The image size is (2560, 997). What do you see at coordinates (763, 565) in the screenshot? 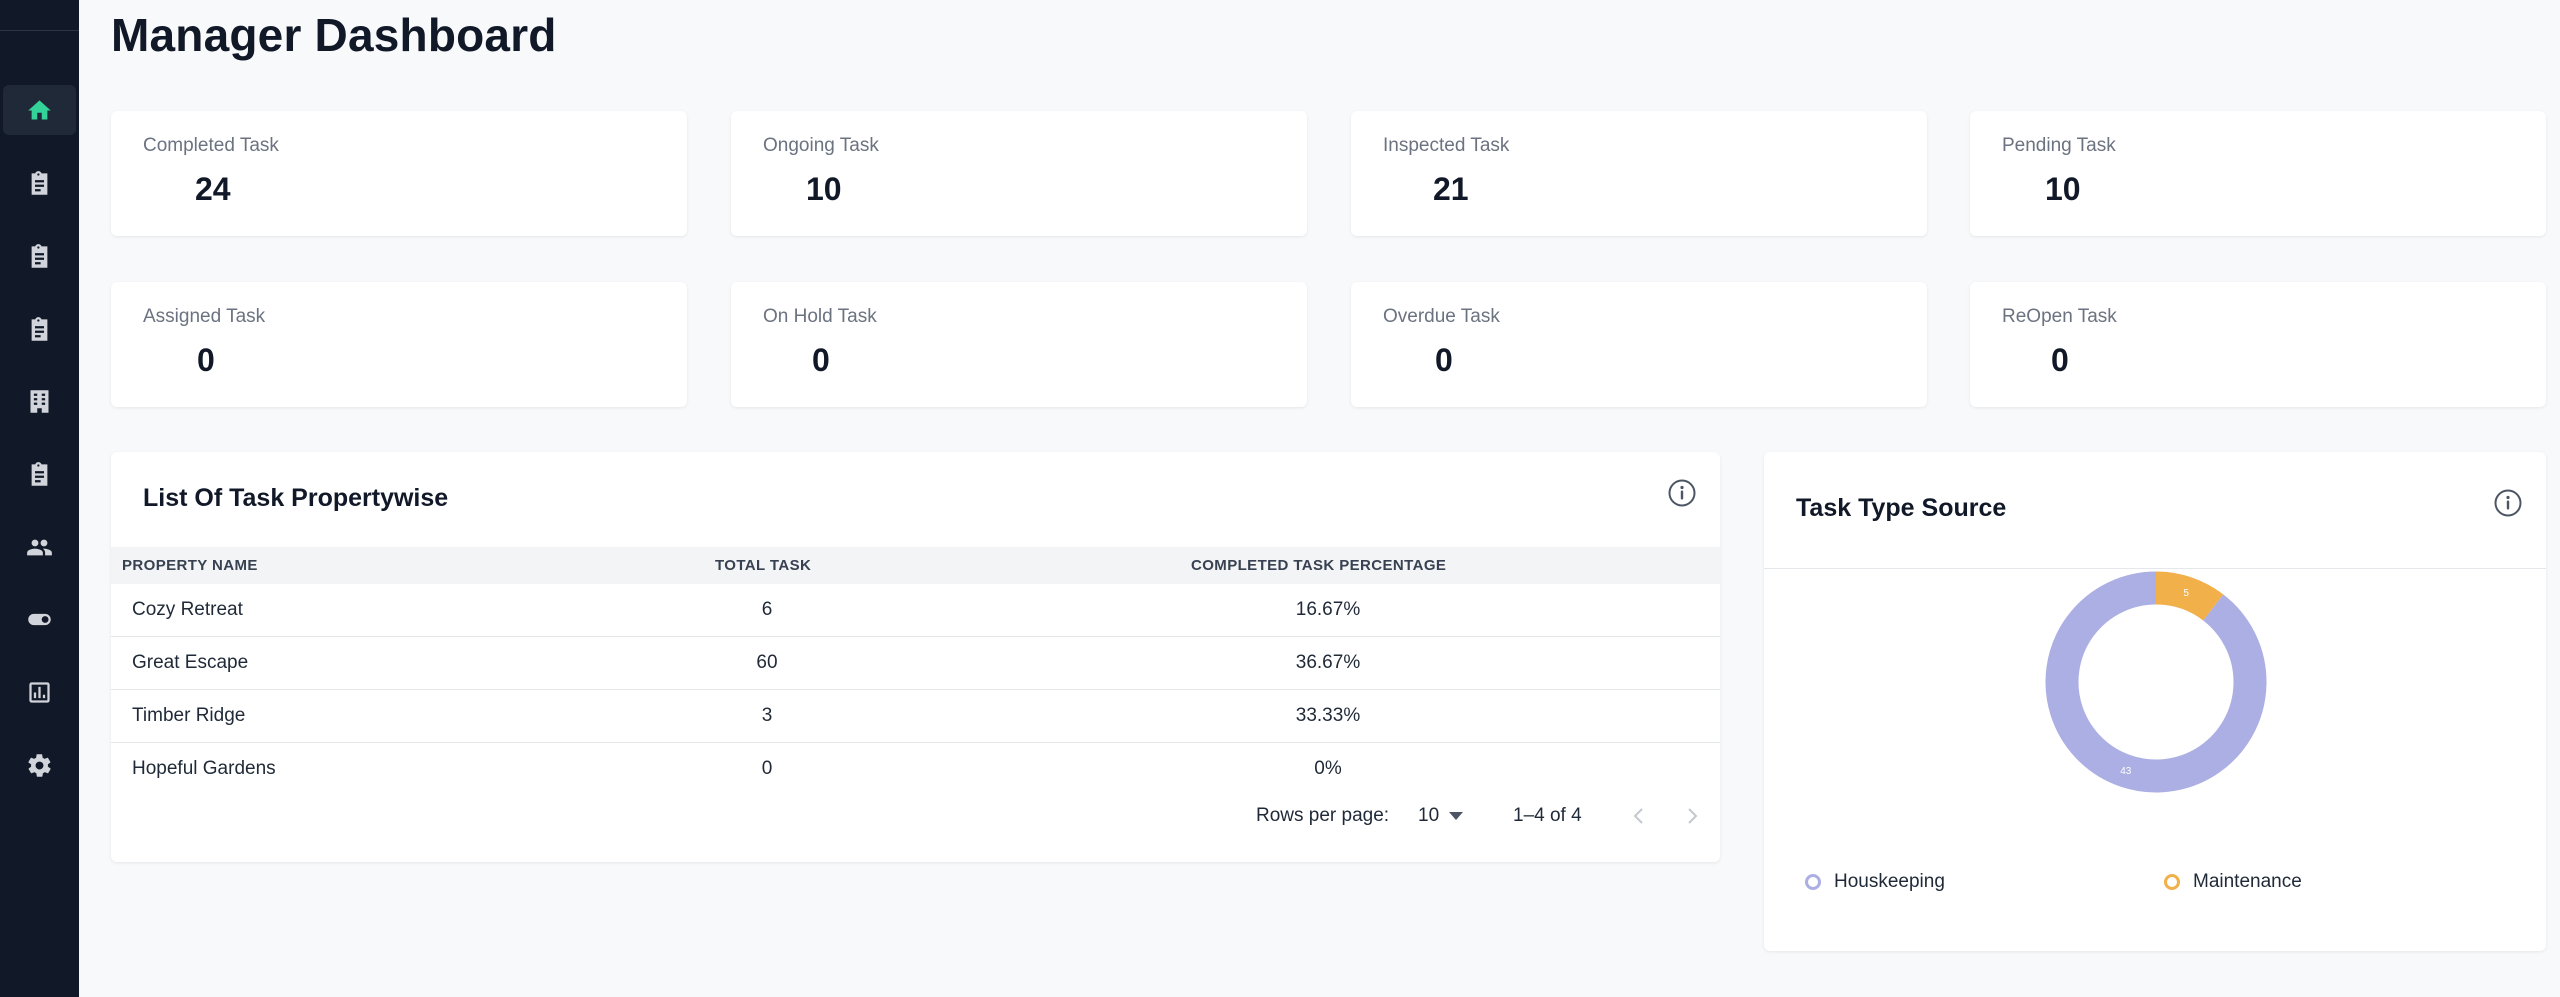
I see `column-header: TOTAL TASK` at bounding box center [763, 565].